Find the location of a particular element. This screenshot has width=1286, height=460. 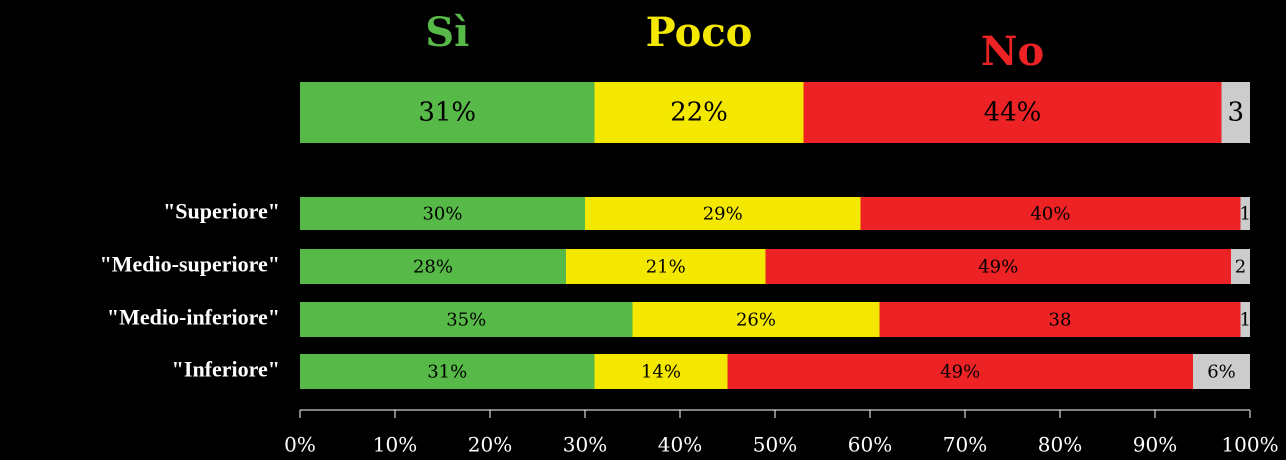

value-label: 2 is located at coordinates (1240, 267).